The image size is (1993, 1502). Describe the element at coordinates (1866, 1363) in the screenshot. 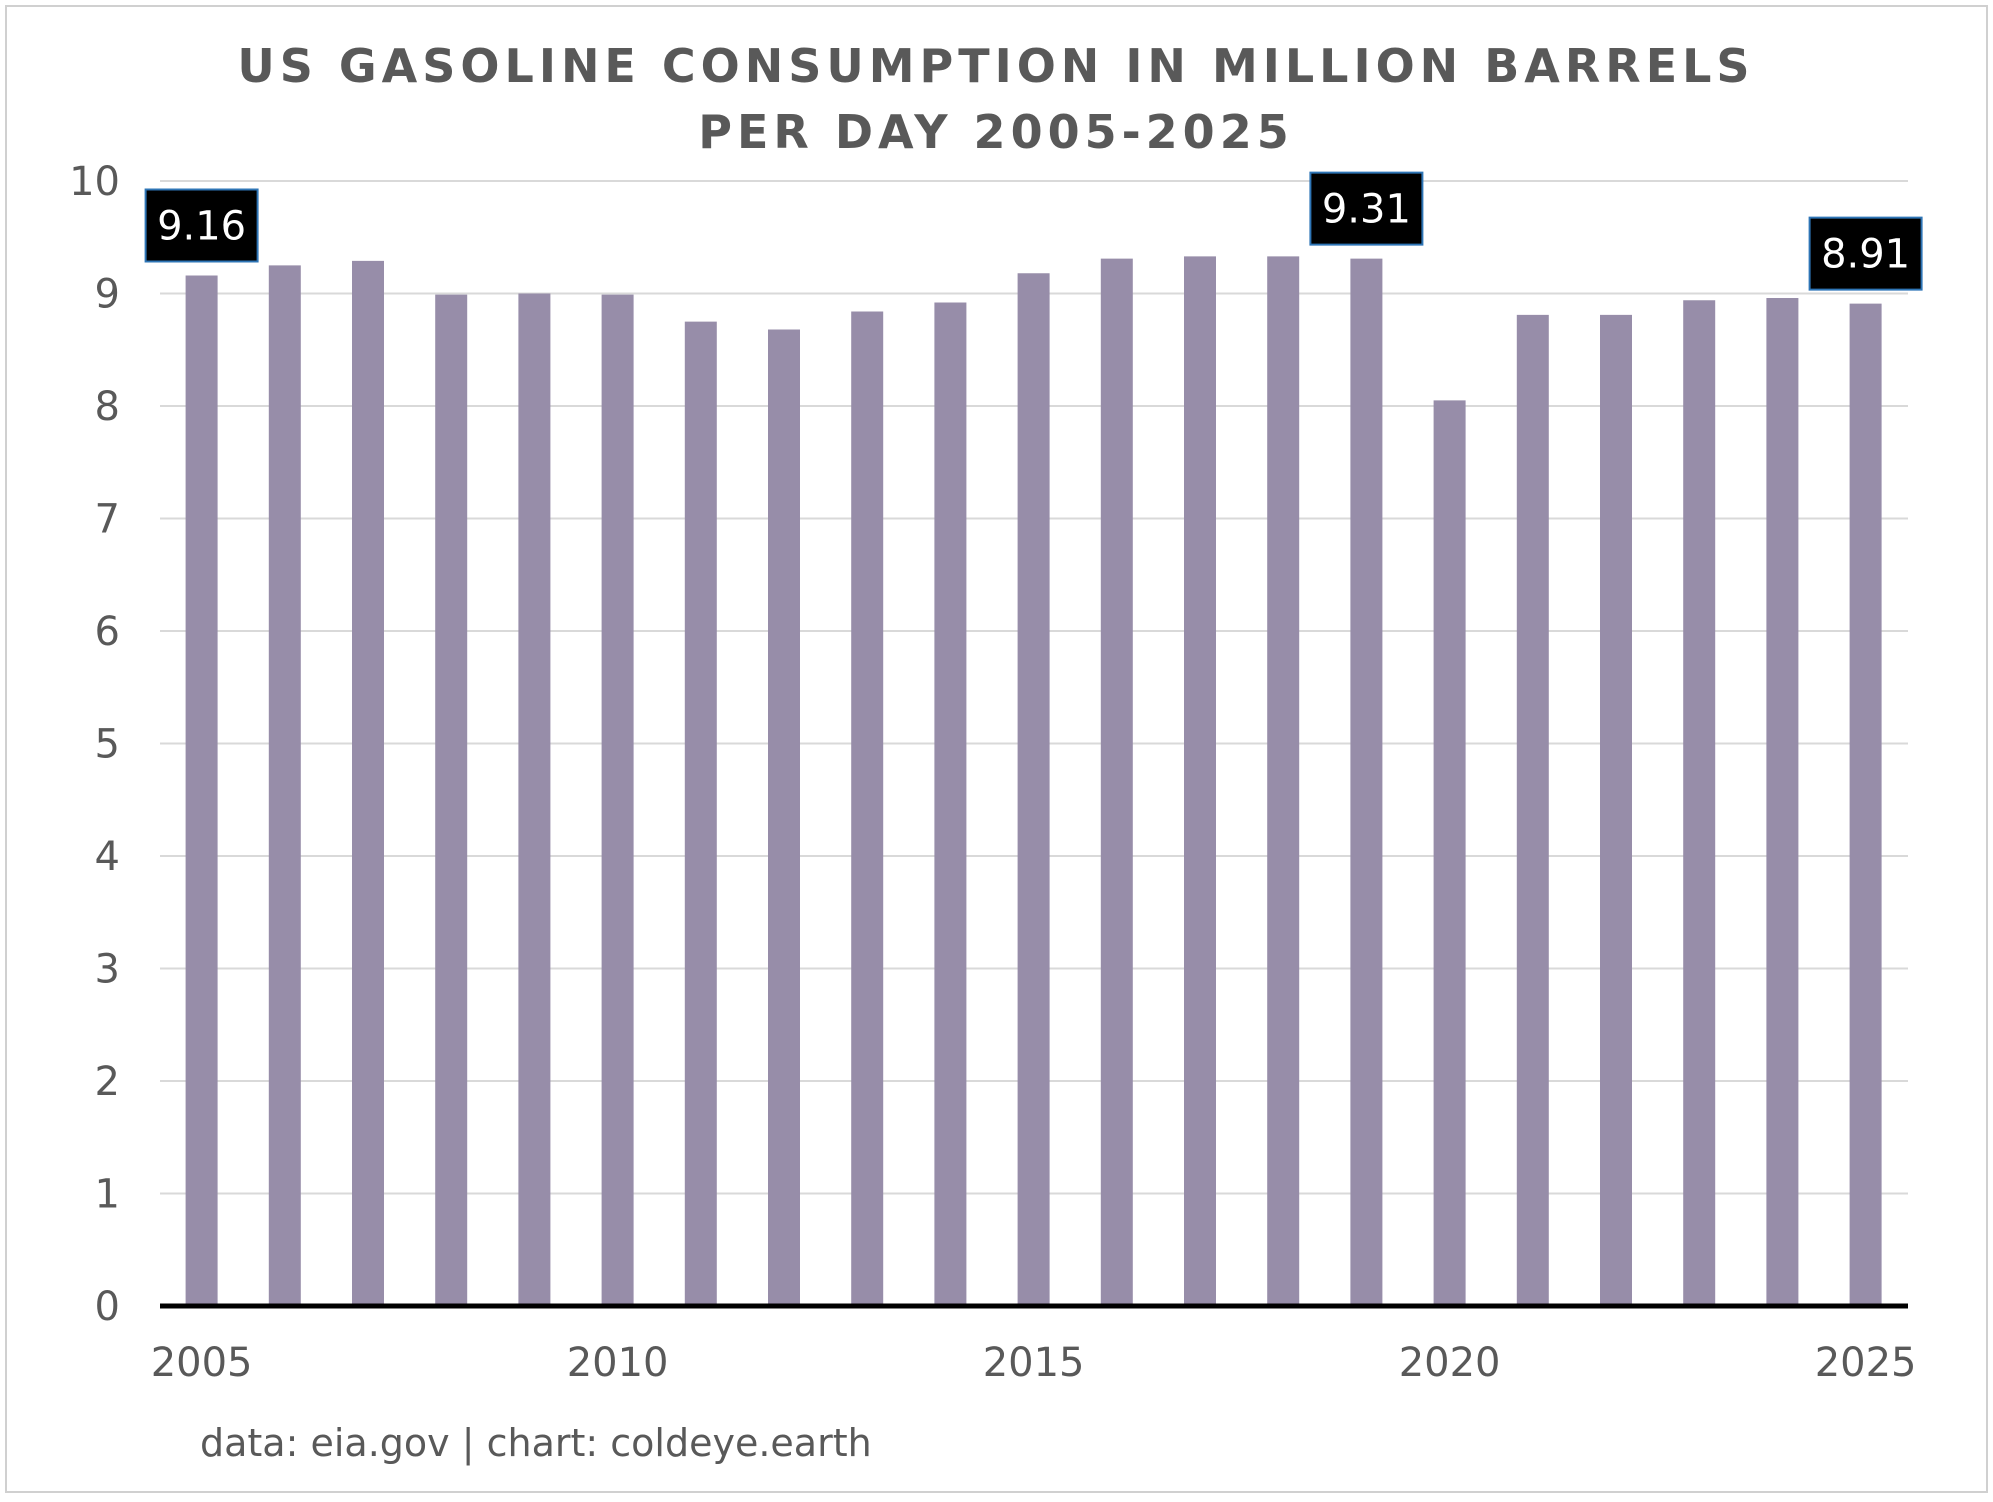

I see `x-tick-label: 2025` at that location.